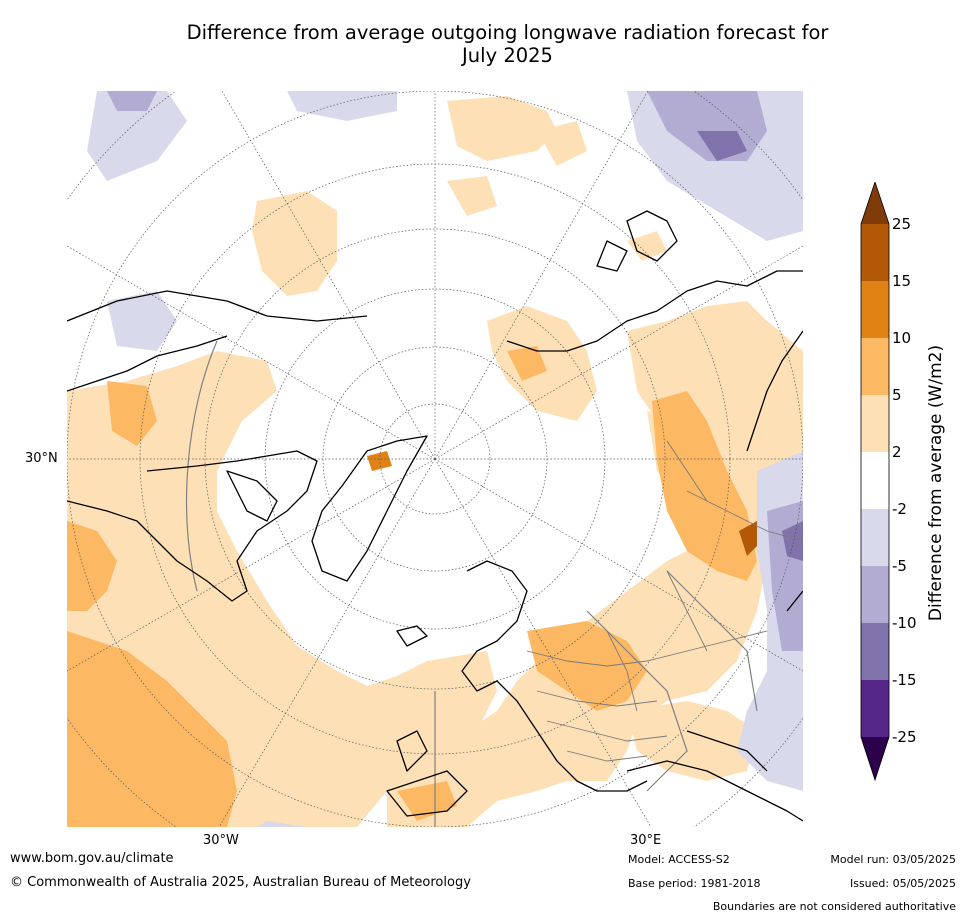 This screenshot has width=965, height=919. Describe the element at coordinates (694, 883) in the screenshot. I see `footer-base-period: Base period: 1981-2018` at that location.